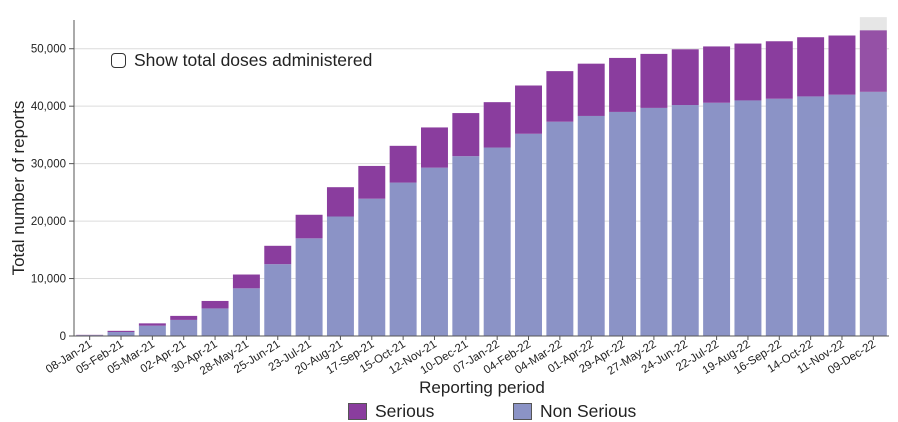  Describe the element at coordinates (118, 60) in the screenshot. I see `checkbox` at that location.